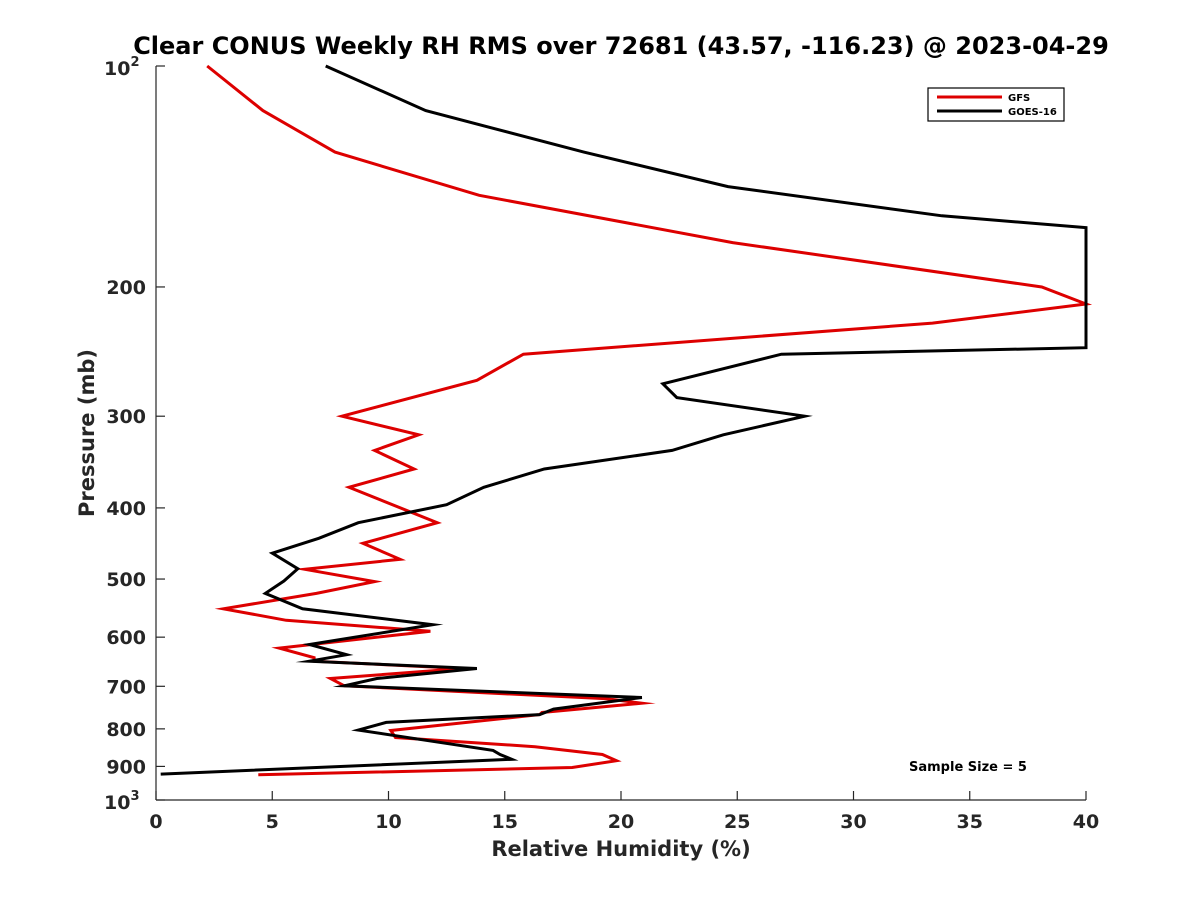 This screenshot has width=1200, height=900. I want to click on x-tick-label: 20, so click(621, 822).